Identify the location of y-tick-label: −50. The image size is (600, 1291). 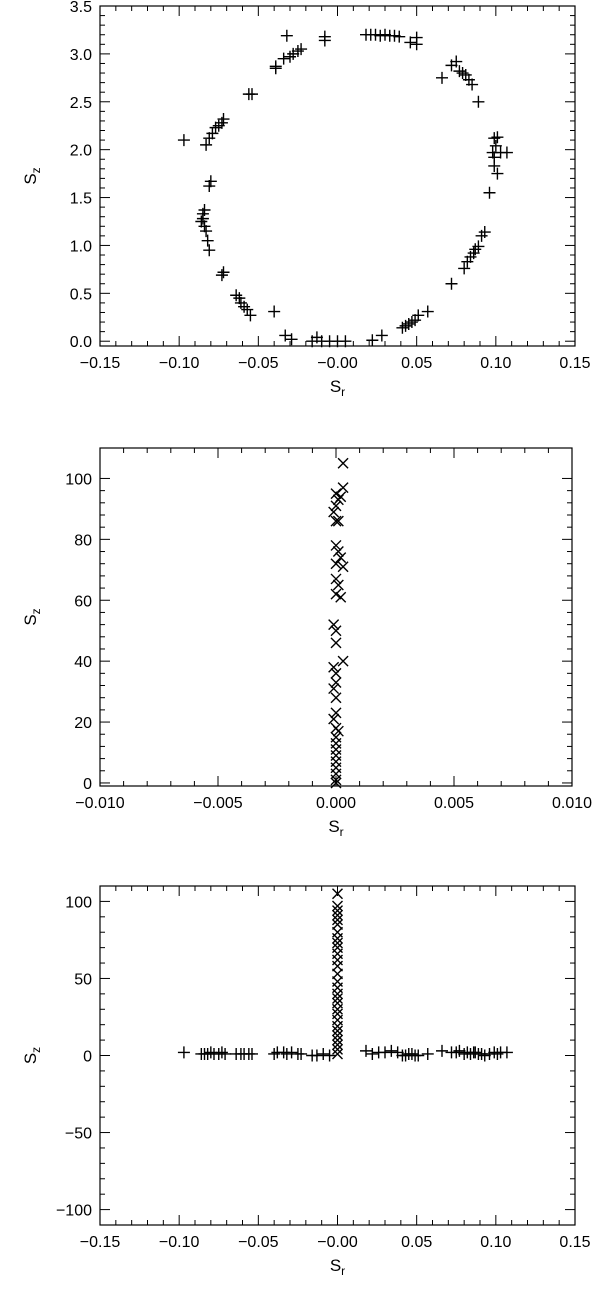
(78, 1134).